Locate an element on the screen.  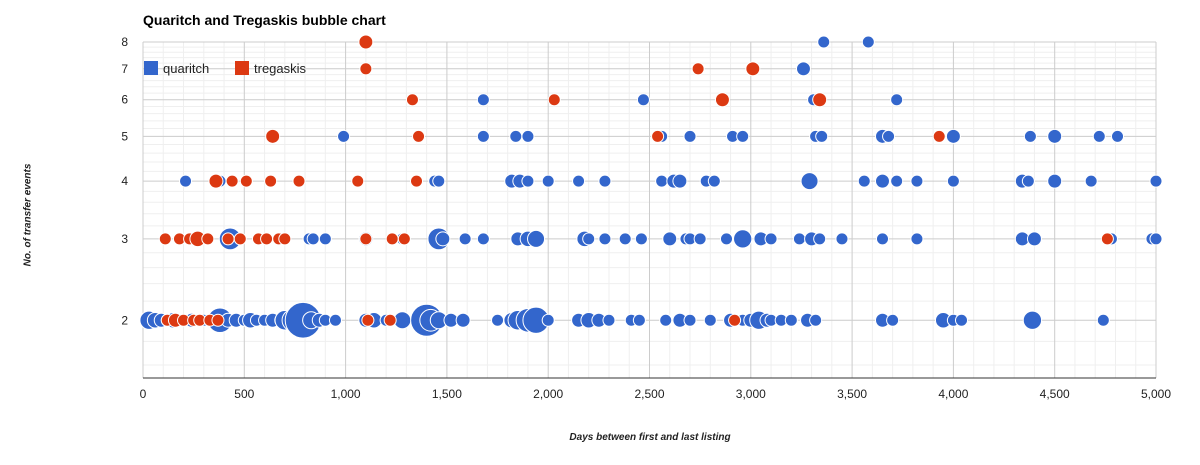
y-tick-label: 8 is located at coordinates (124, 42).